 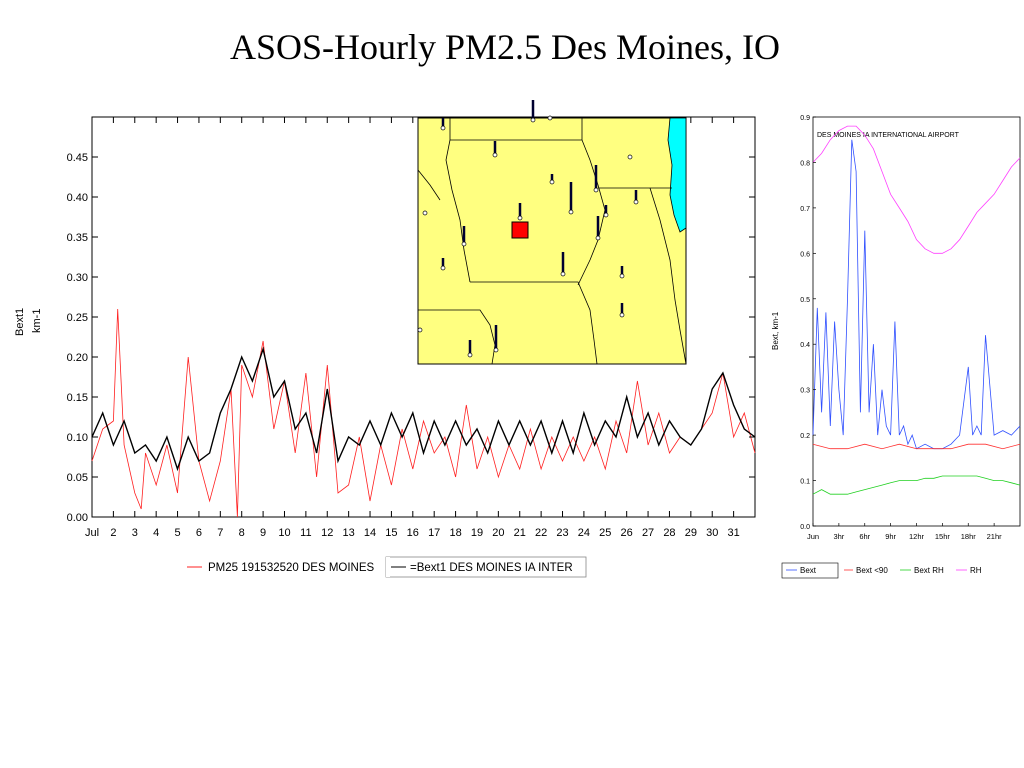 I want to click on x-tick-label: 9, so click(x=263, y=533).